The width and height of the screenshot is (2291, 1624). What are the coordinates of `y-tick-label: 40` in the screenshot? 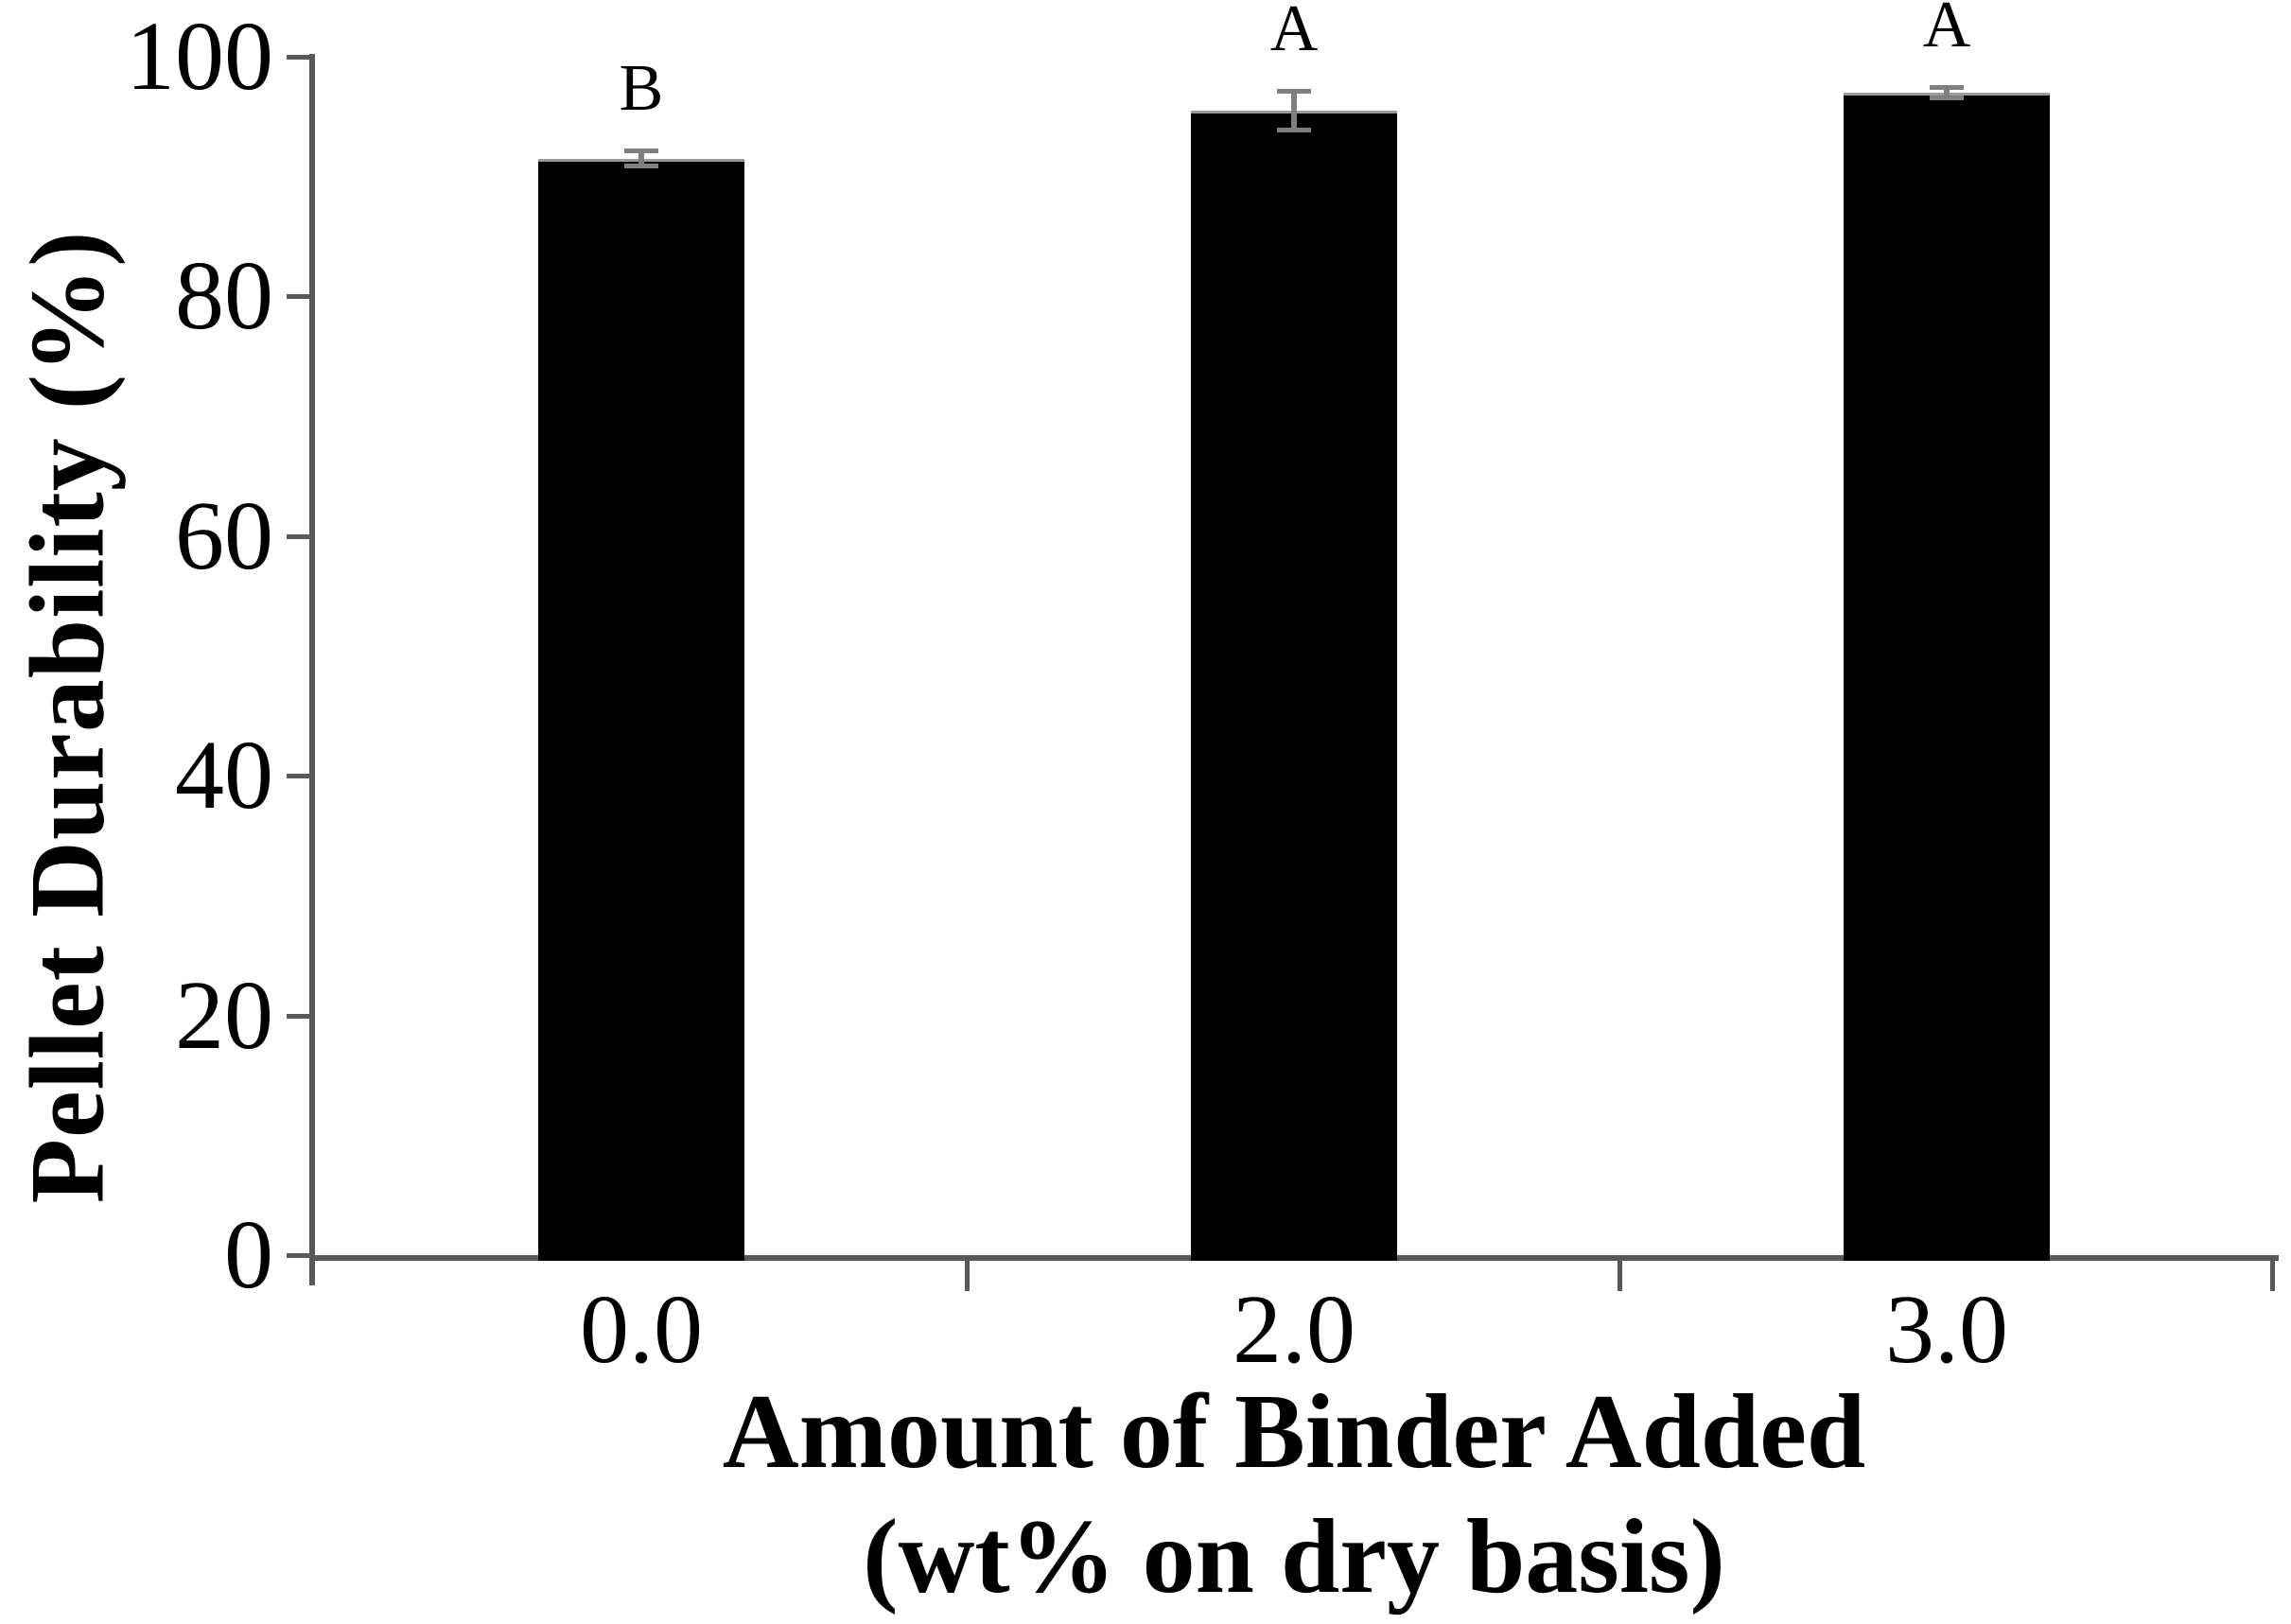 It's located at (224, 775).